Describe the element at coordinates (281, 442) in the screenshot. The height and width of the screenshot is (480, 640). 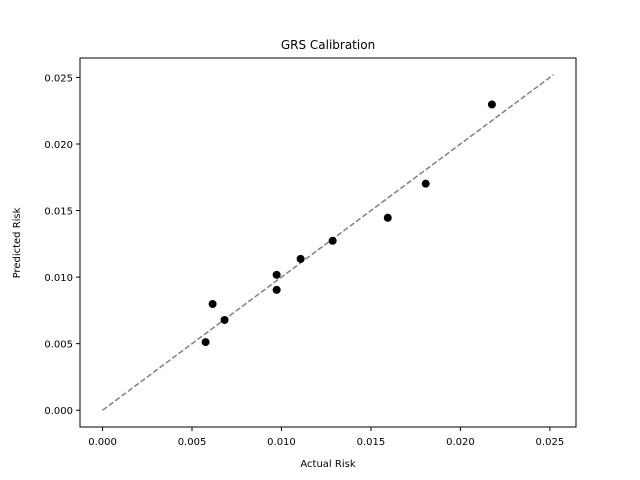
I see `x-tick-label: 0.010` at that location.